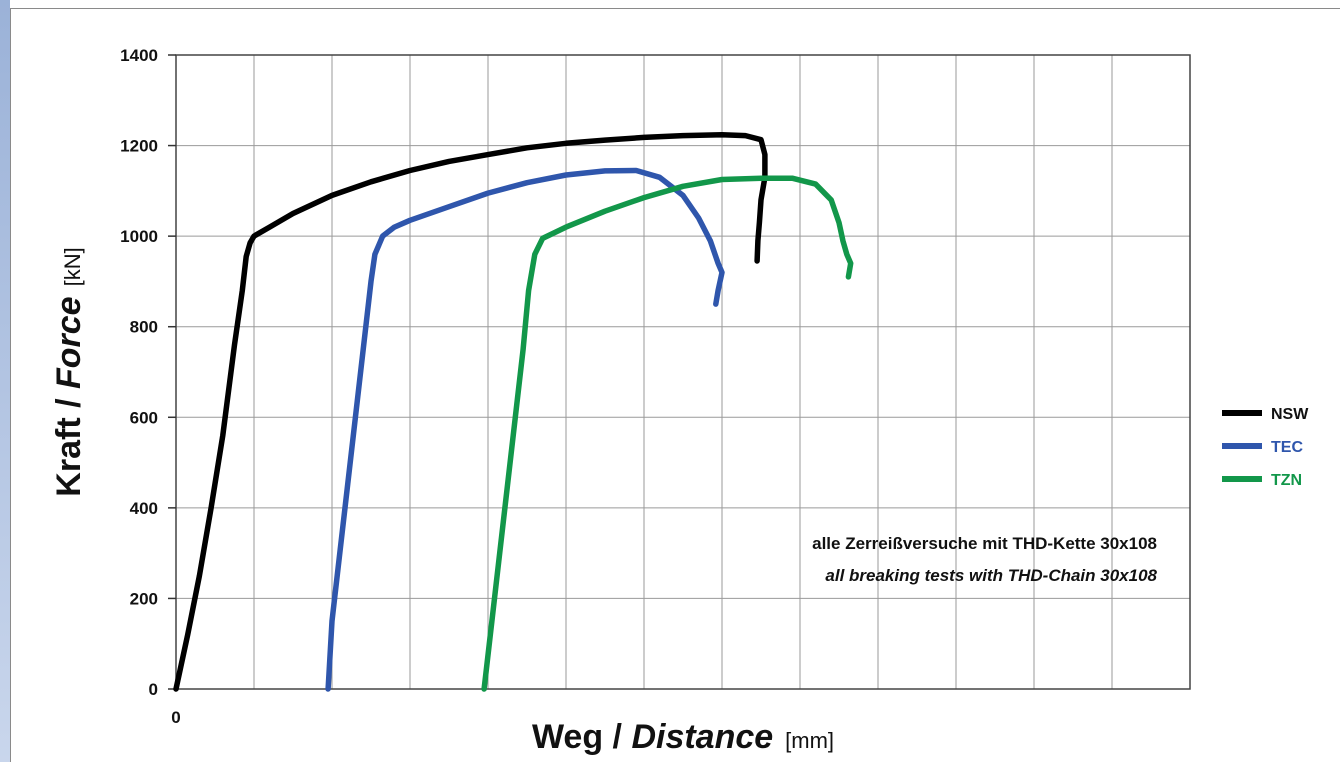 This screenshot has width=1340, height=762. I want to click on y-axis-title: Kraft / Force [kN], so click(69, 371).